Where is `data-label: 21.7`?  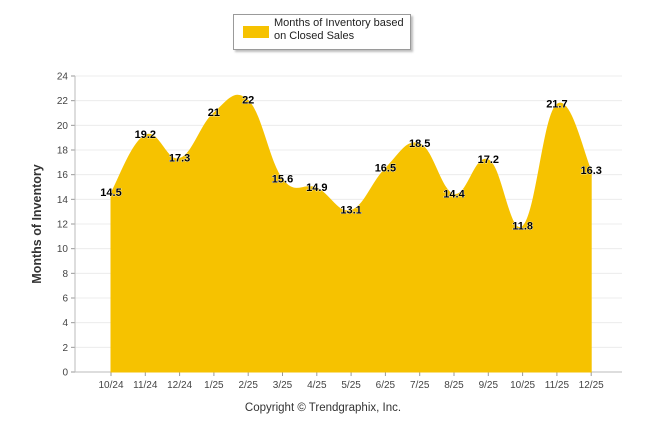
data-label: 21.7 is located at coordinates (556, 104).